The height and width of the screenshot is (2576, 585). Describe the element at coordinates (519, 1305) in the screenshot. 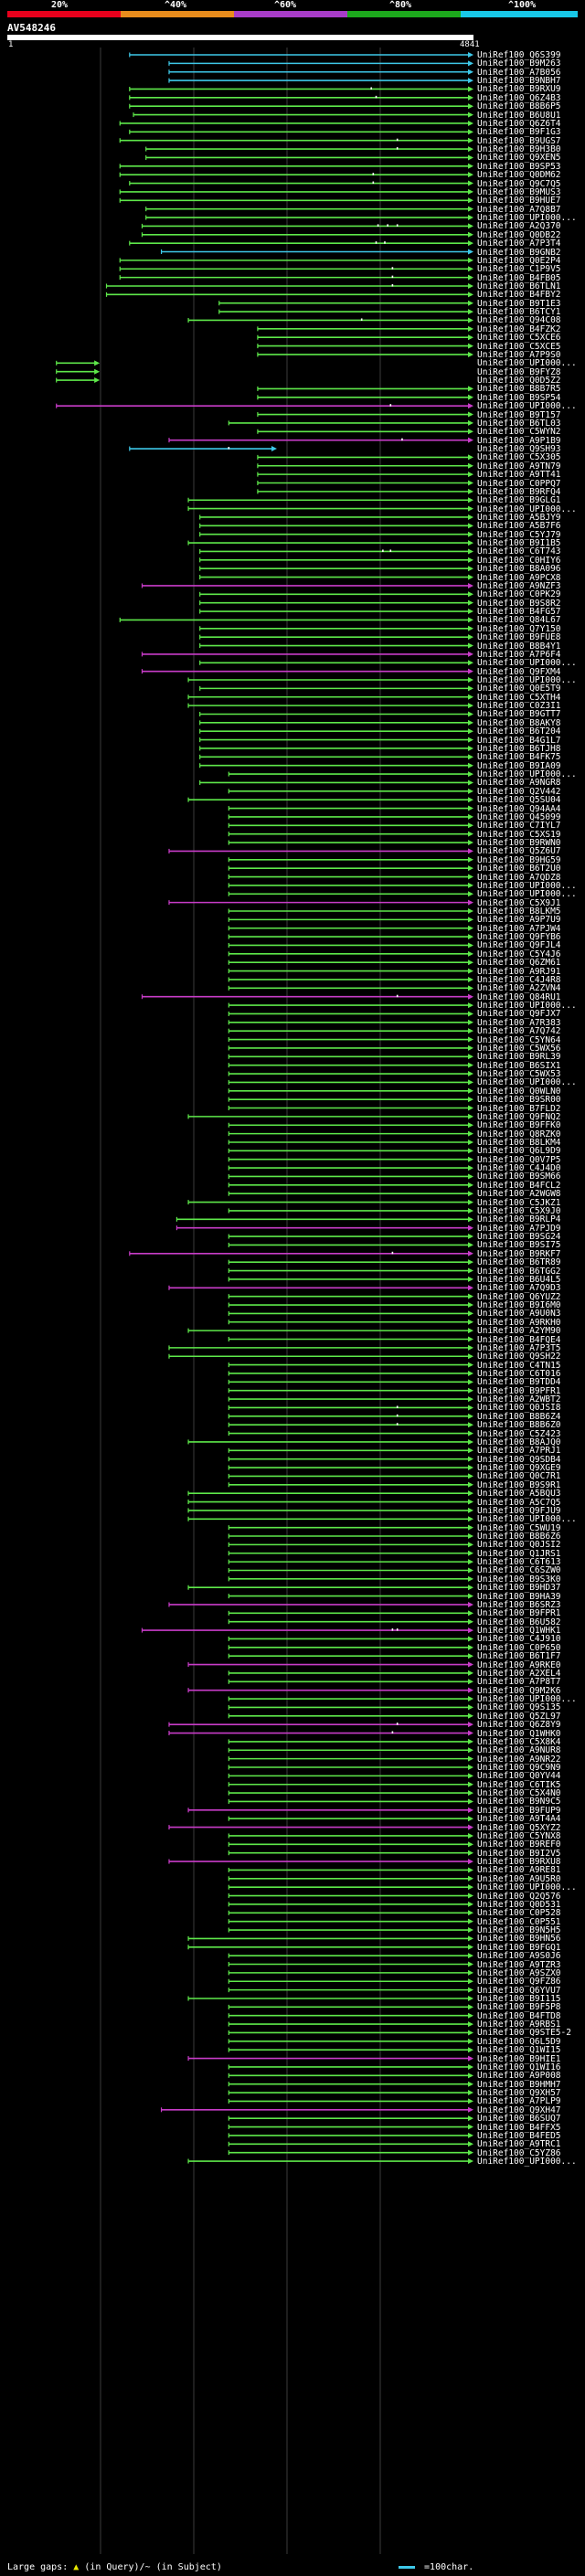

I see `hit-label: UniRef100_B9I6M0` at that location.